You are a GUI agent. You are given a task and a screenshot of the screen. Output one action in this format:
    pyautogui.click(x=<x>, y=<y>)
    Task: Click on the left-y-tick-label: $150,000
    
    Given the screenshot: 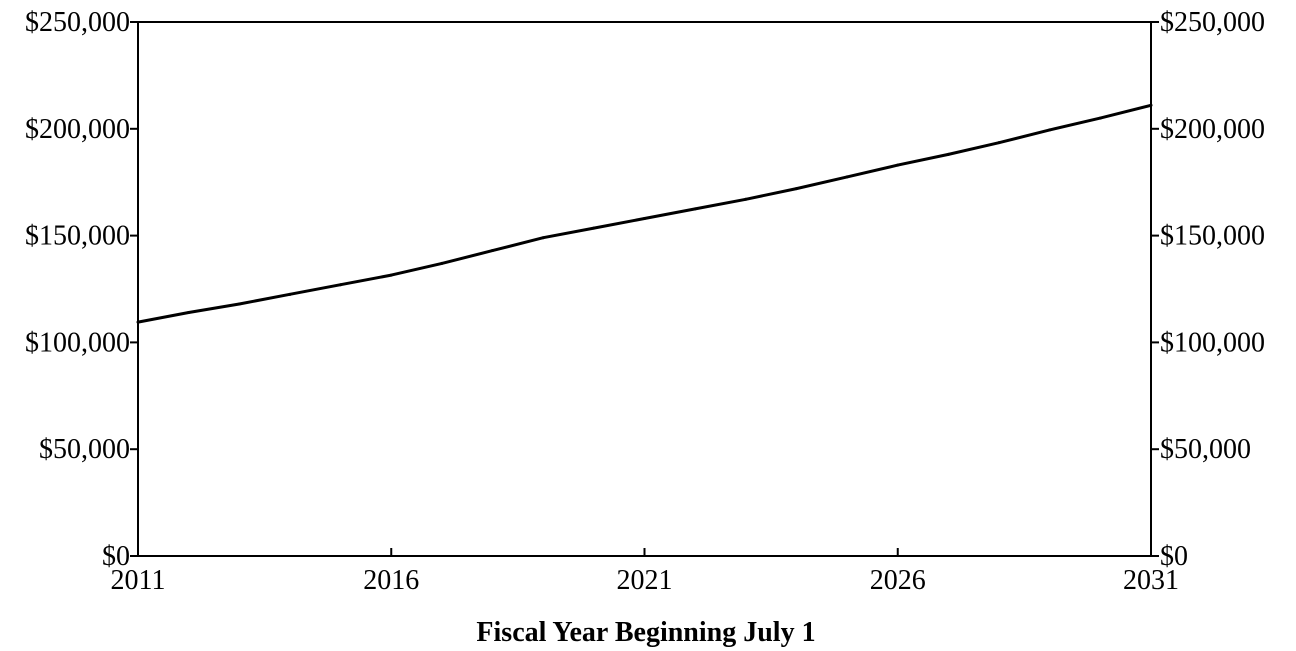 What is the action you would take?
    pyautogui.click(x=77, y=236)
    